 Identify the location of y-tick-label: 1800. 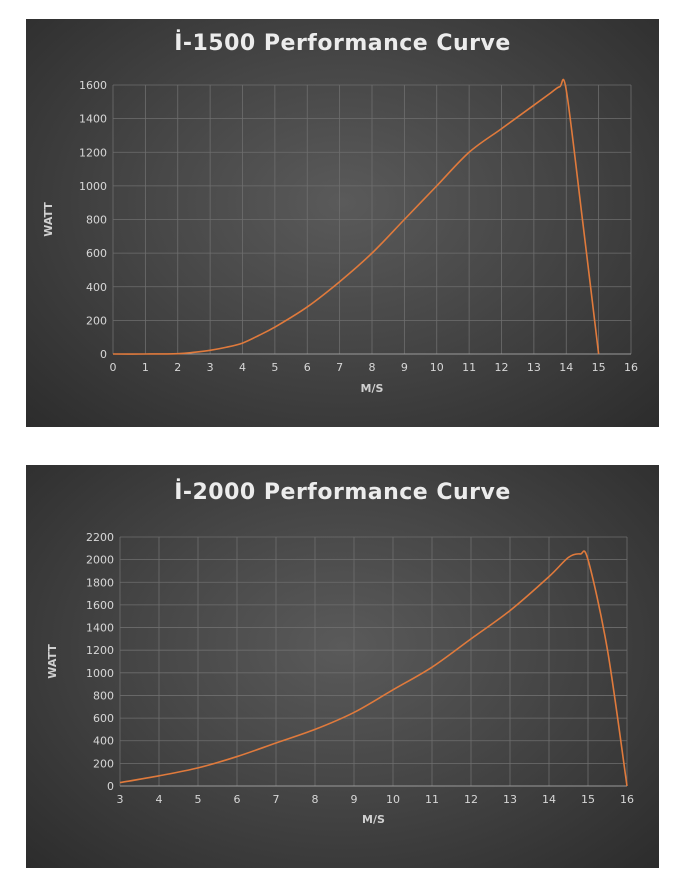
(100, 582).